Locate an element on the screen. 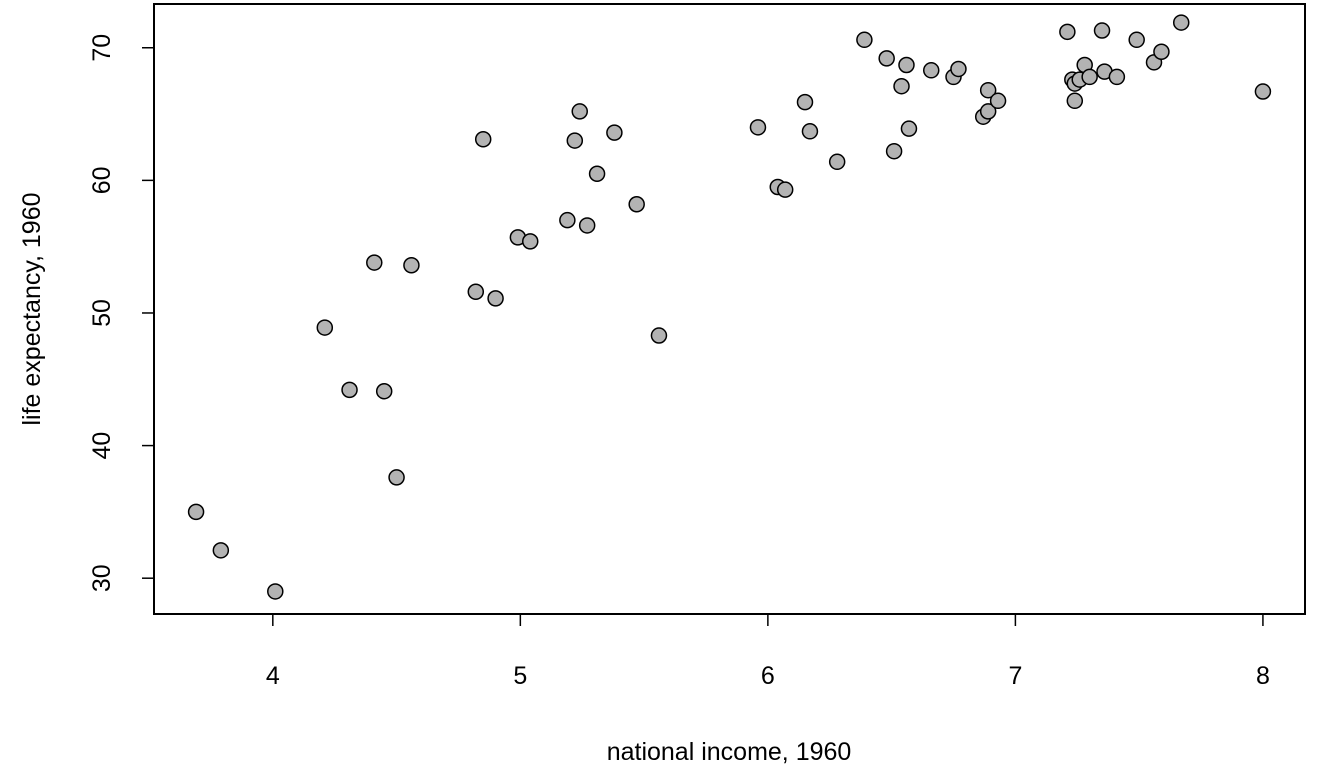 This screenshot has height=768, width=1344. x-axis: 4 5 6 7 8 is located at coordinates (768, 652).